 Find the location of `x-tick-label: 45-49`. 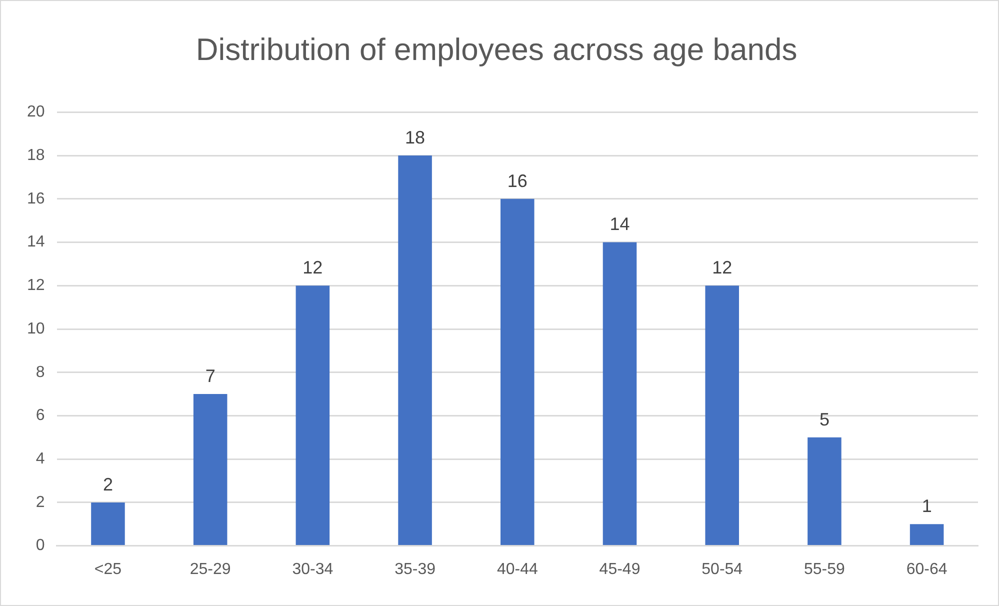

x-tick-label: 45-49 is located at coordinates (619, 569).